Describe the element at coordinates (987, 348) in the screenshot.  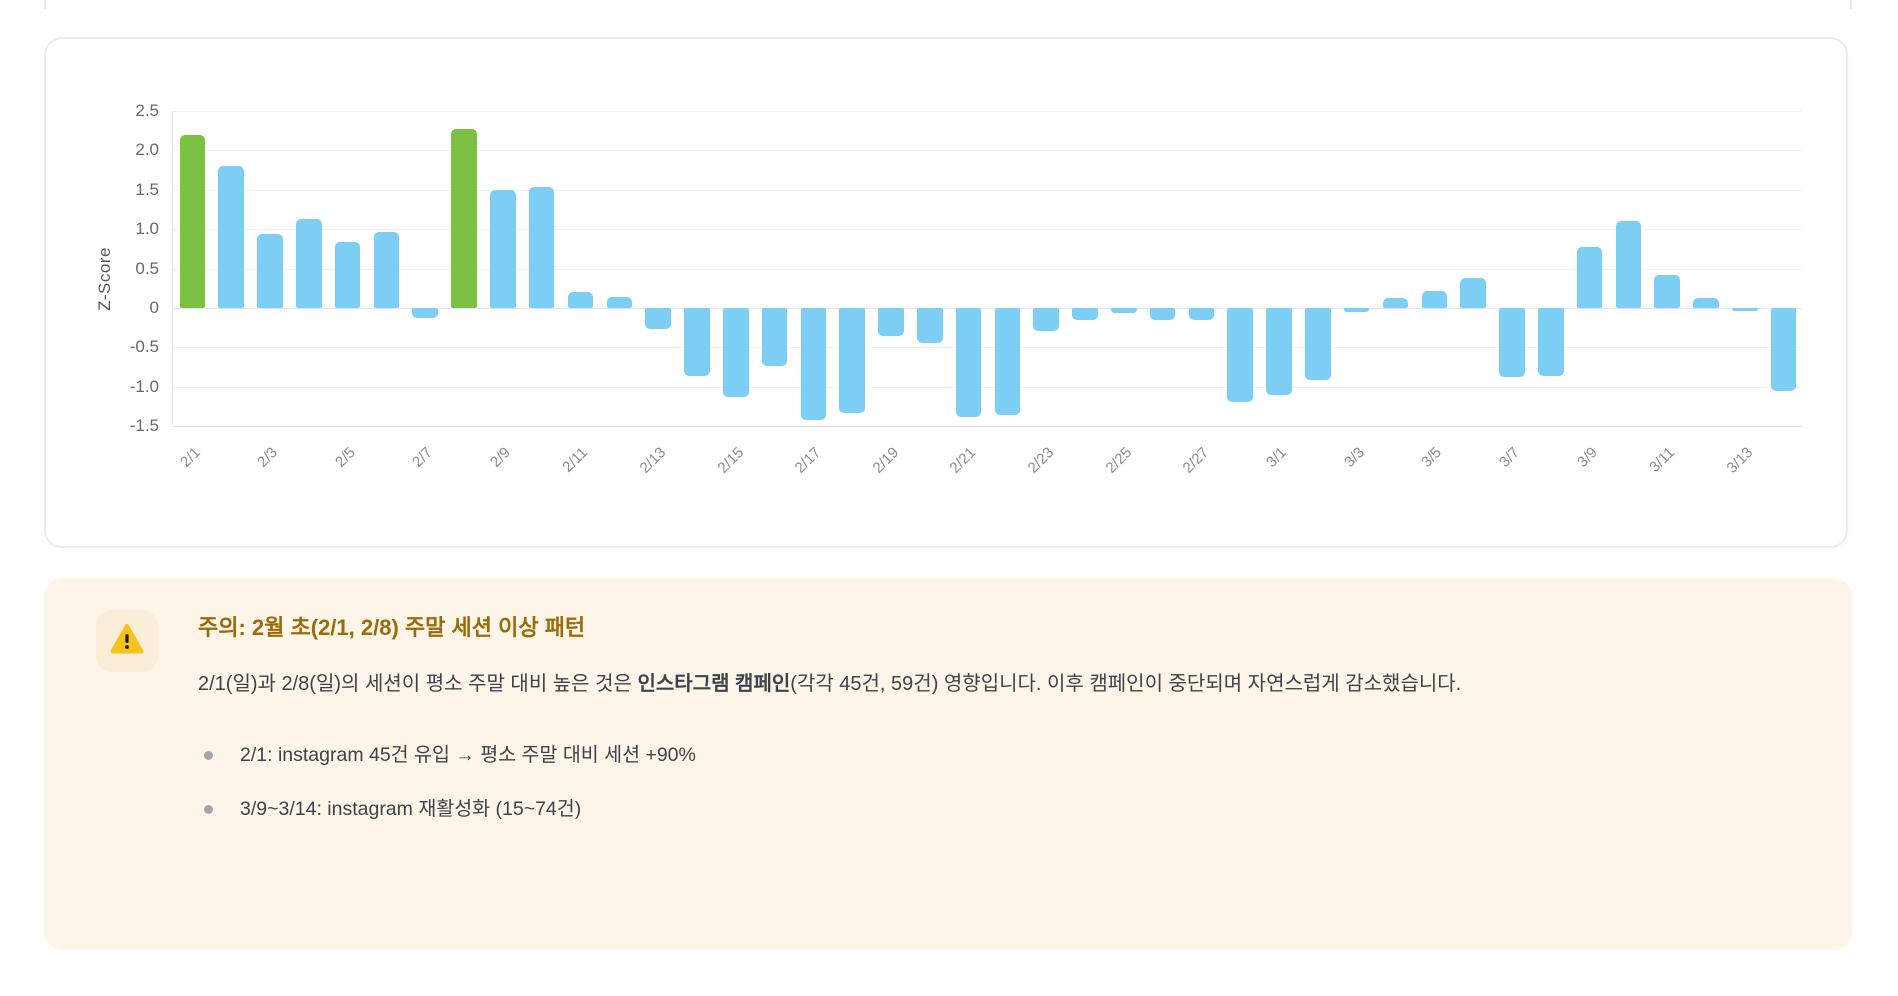
I see `gridline-y--0.5` at that location.